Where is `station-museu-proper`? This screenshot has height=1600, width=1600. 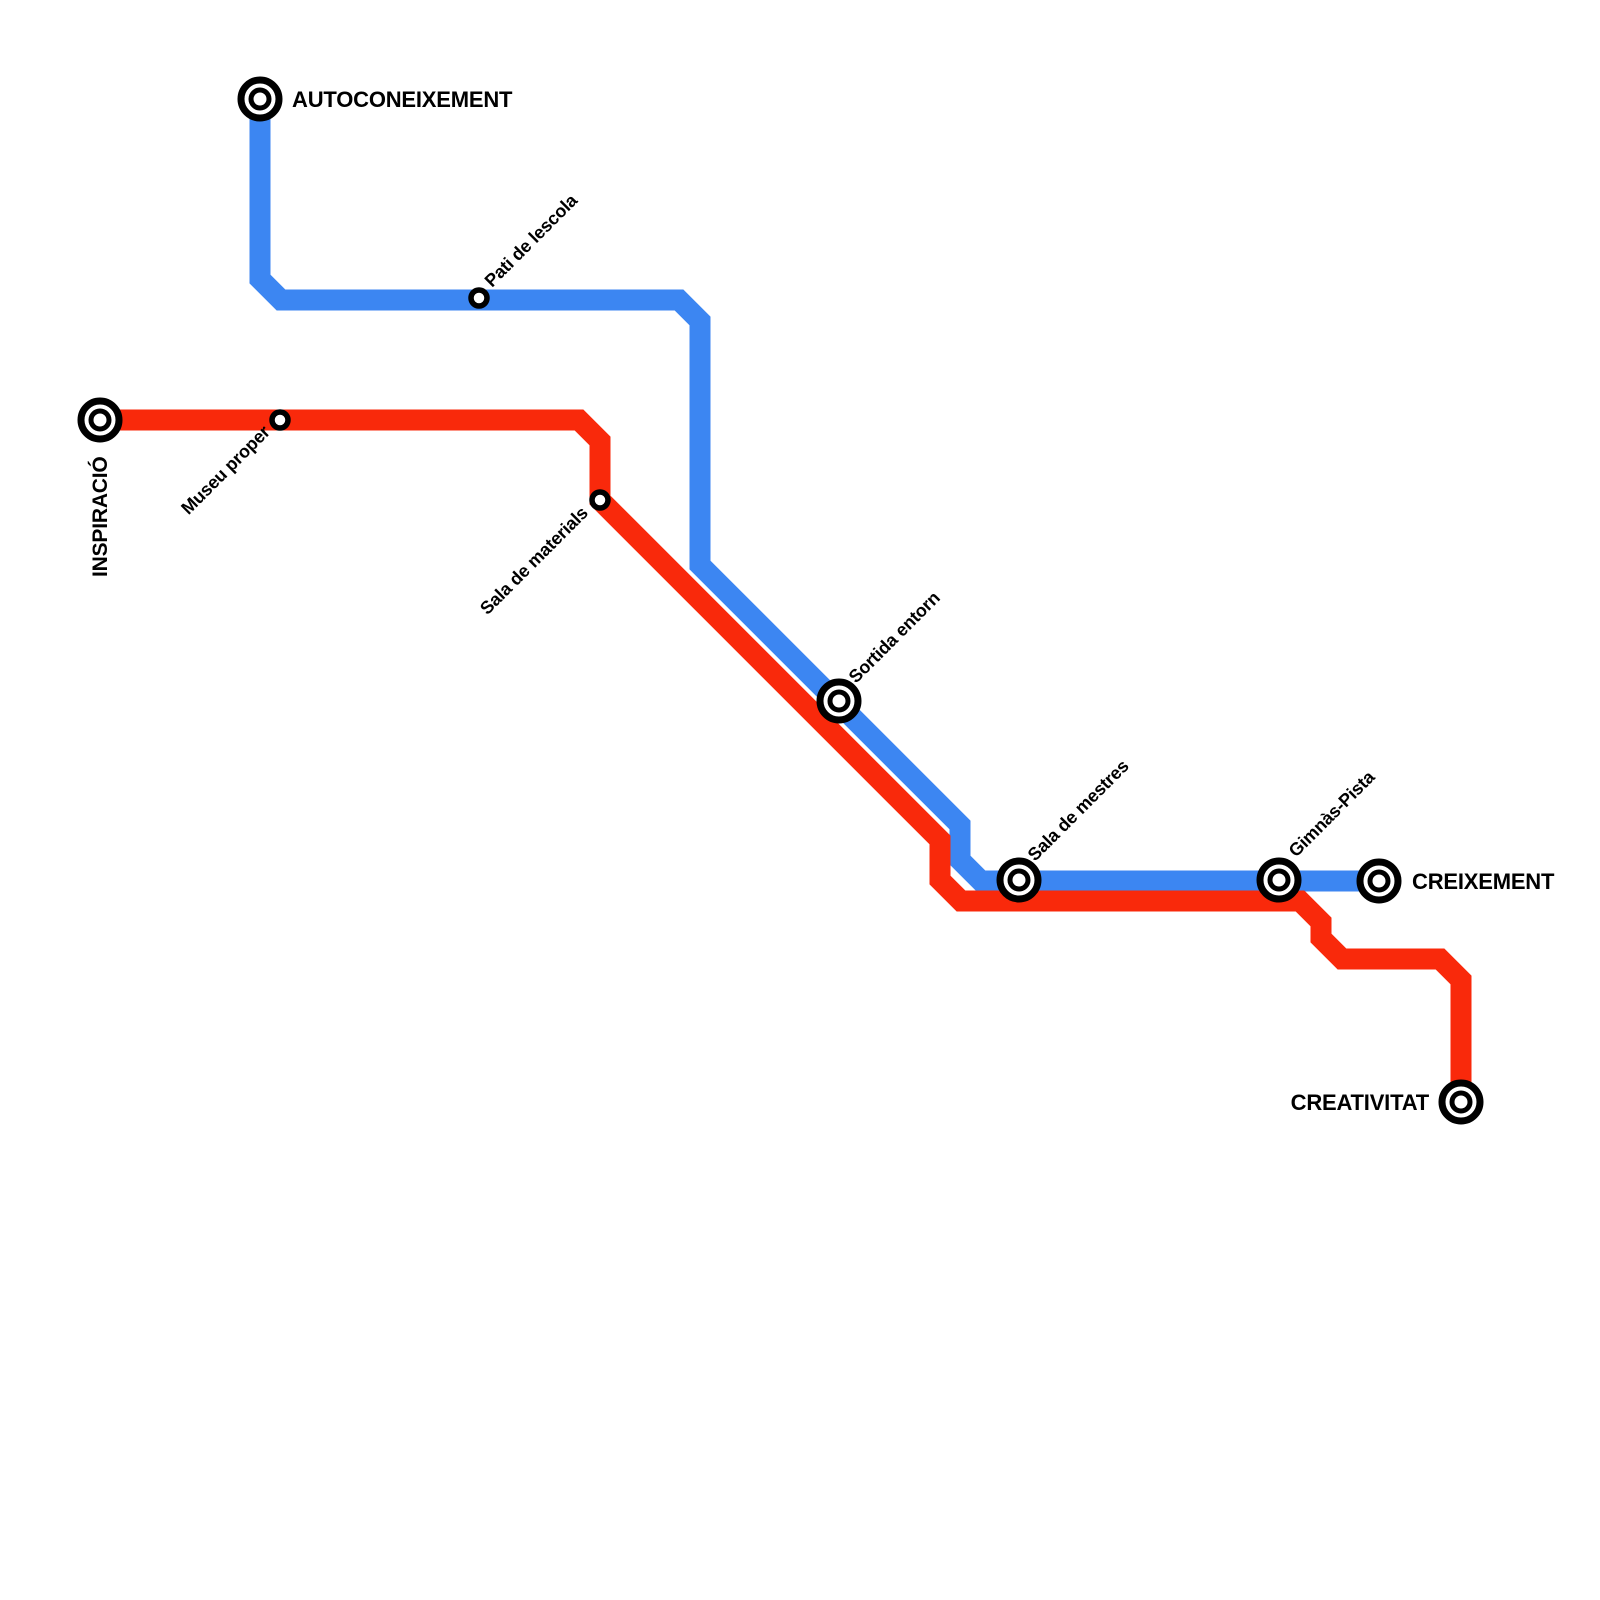
station-museu-proper is located at coordinates (280, 420).